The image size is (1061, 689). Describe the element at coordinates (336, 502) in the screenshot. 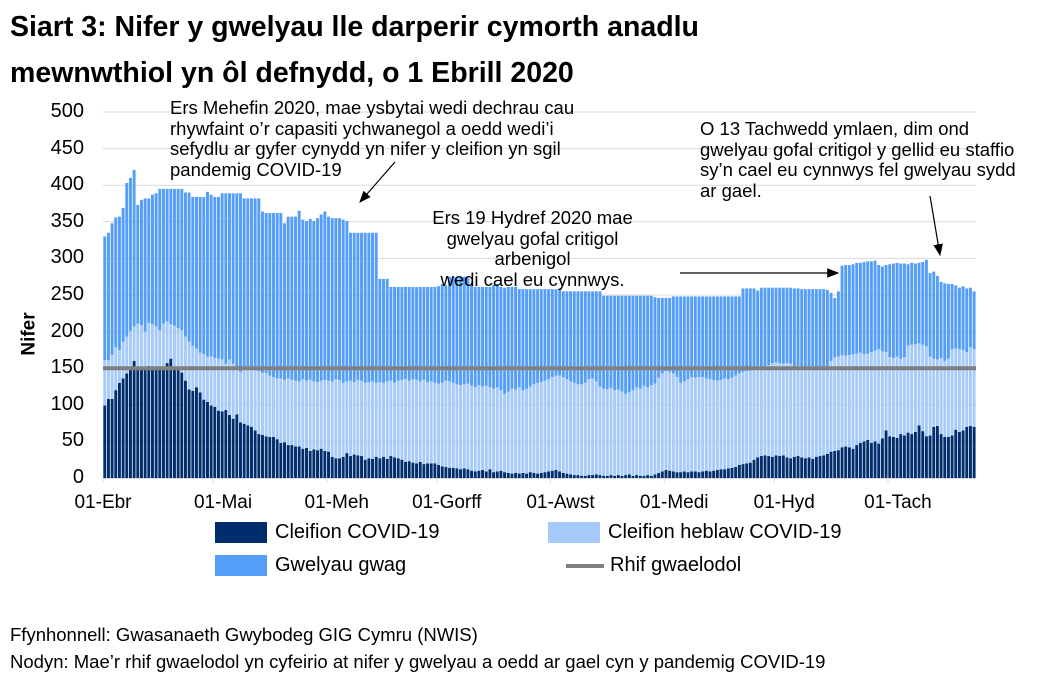

I see `x-tick-label: 01-Meh` at that location.